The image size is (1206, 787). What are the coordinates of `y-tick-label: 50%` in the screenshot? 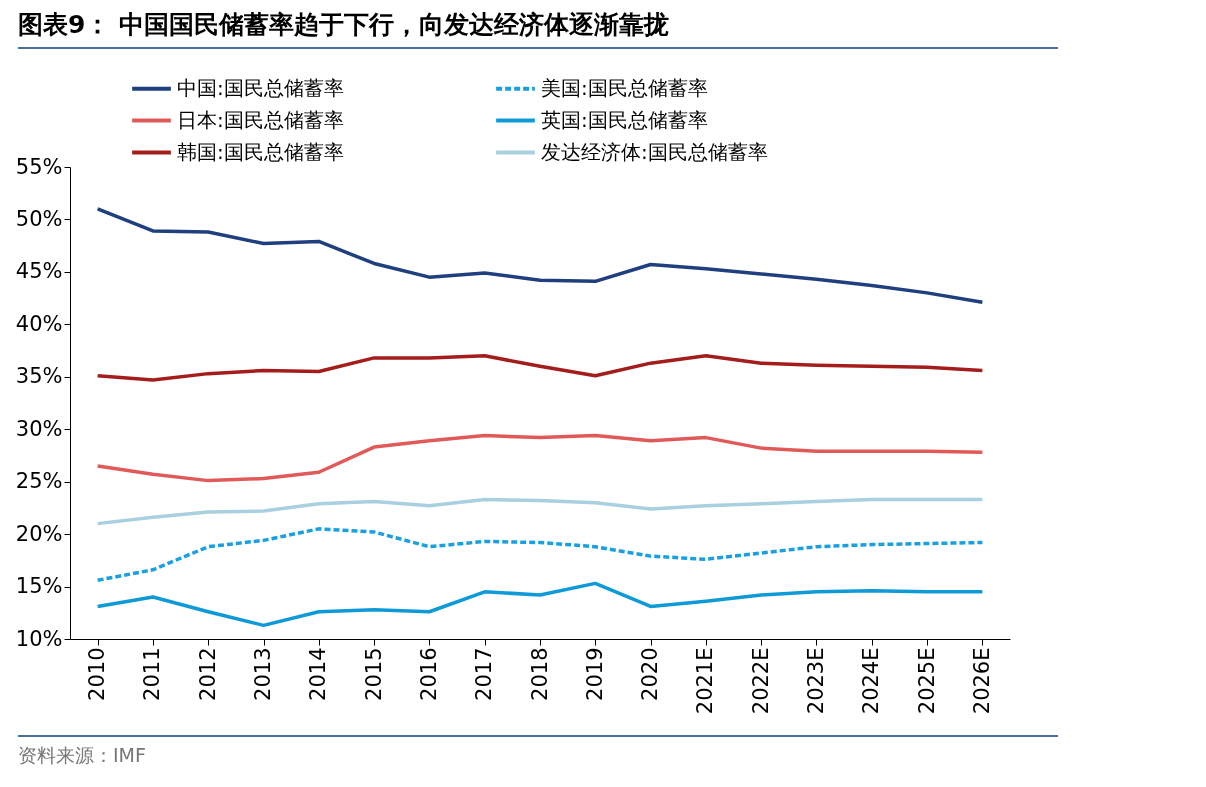 It's located at (39, 218).